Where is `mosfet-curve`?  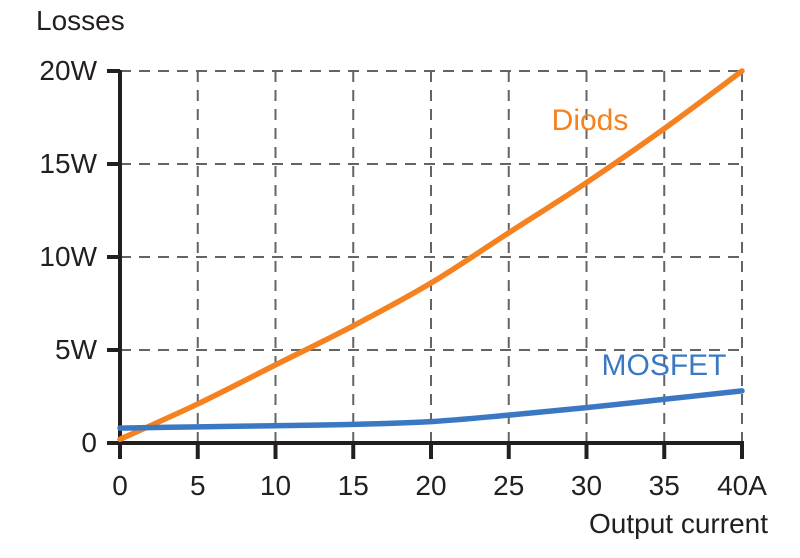
mosfet-curve is located at coordinates (431, 409).